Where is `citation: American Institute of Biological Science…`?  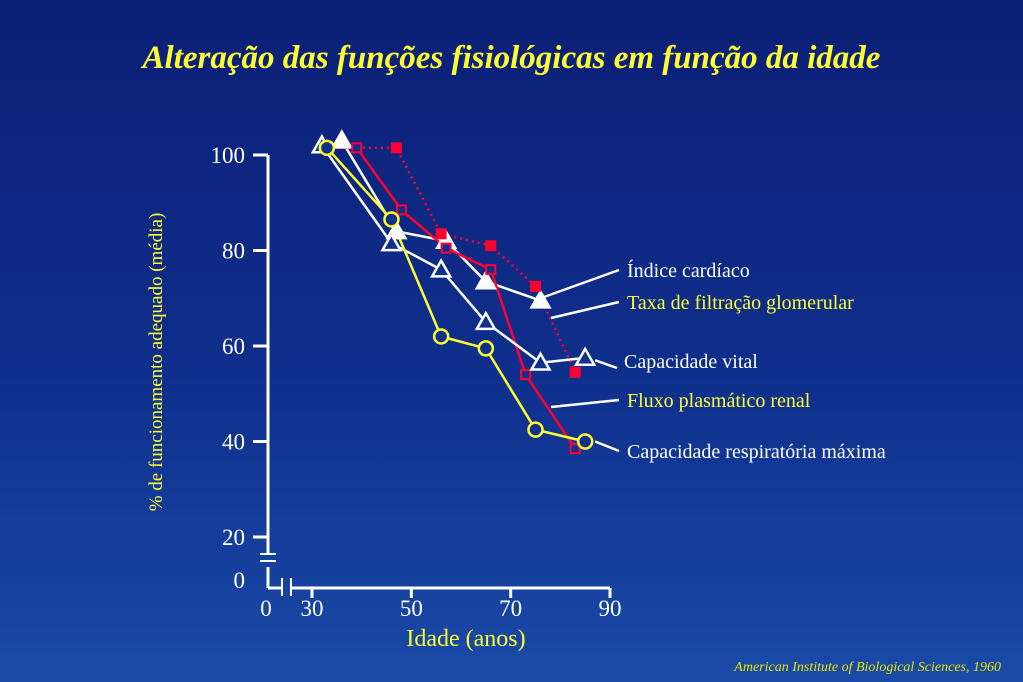
citation: American Institute of Biological Science… is located at coordinates (867, 667).